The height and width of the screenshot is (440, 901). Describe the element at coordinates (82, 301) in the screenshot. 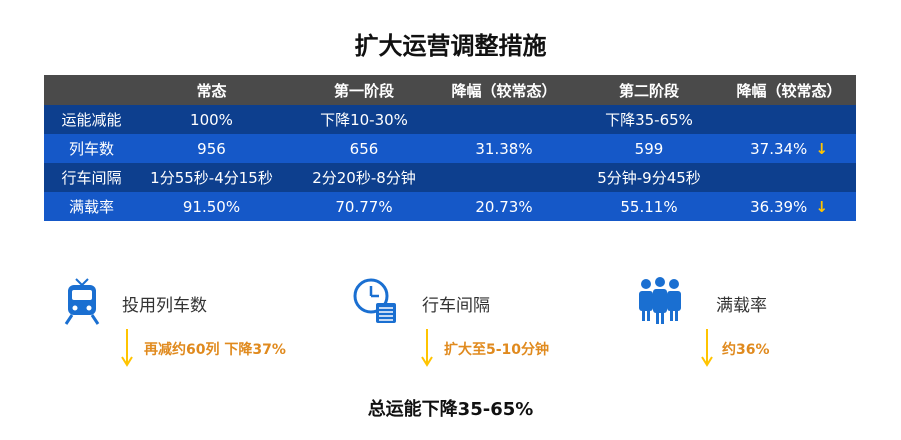

I see `train-icon` at that location.